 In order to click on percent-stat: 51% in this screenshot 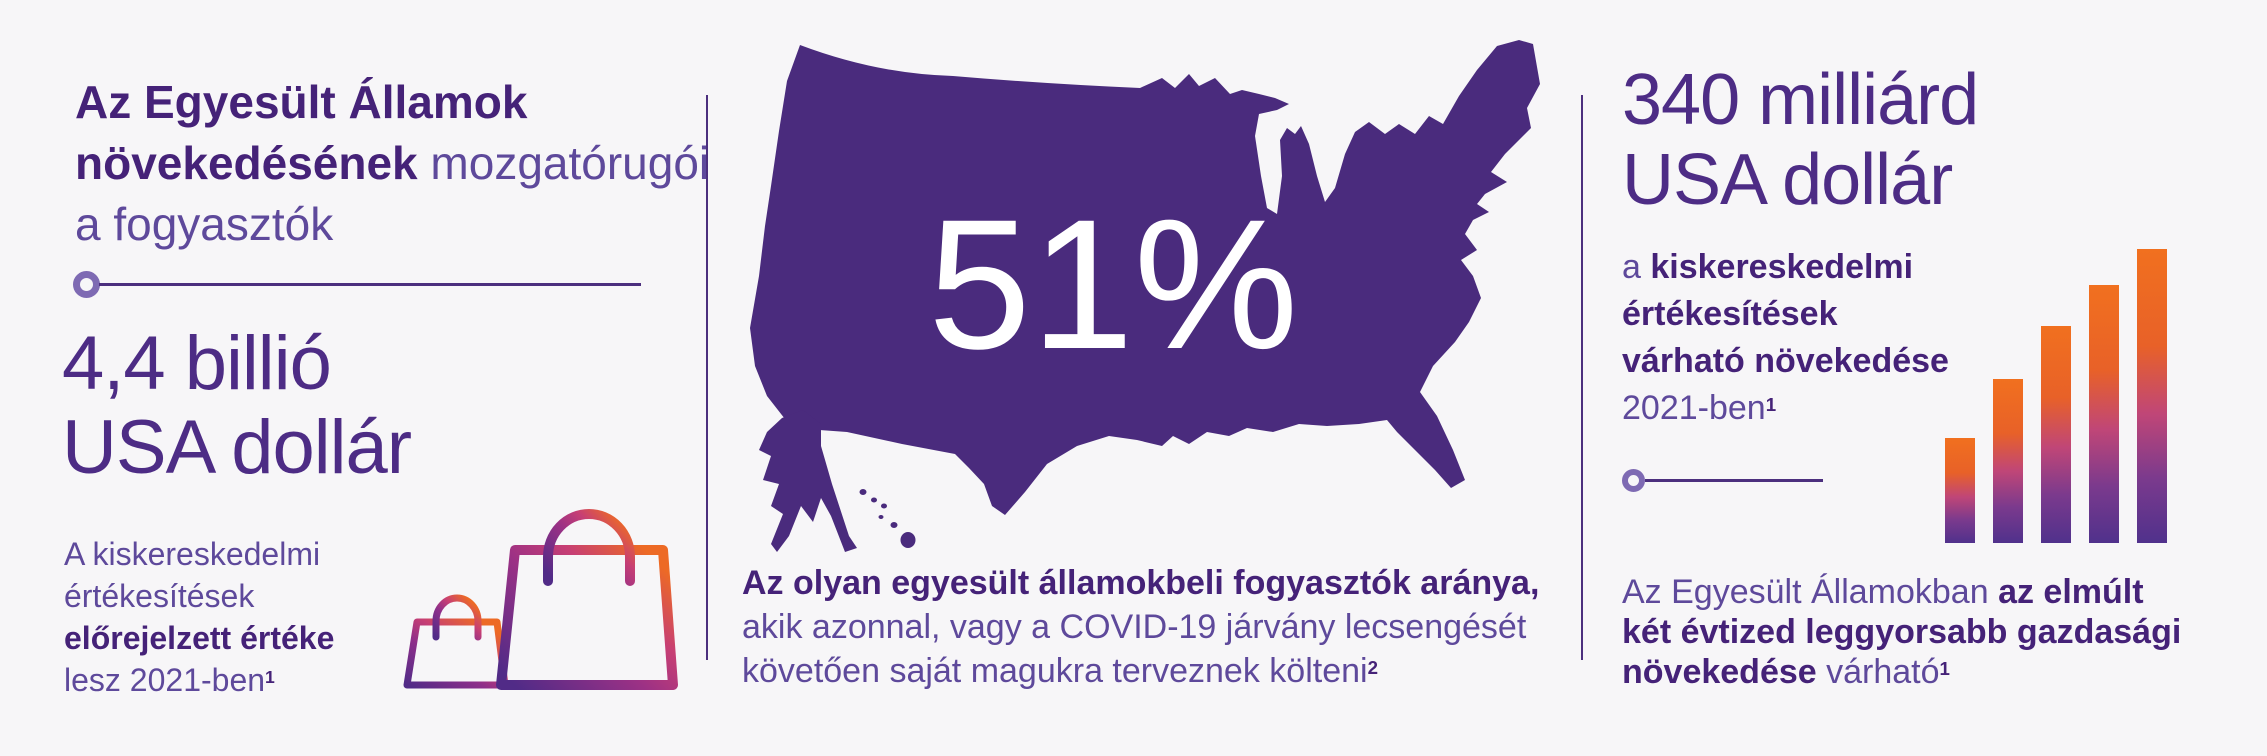, I will do `click(1113, 285)`.